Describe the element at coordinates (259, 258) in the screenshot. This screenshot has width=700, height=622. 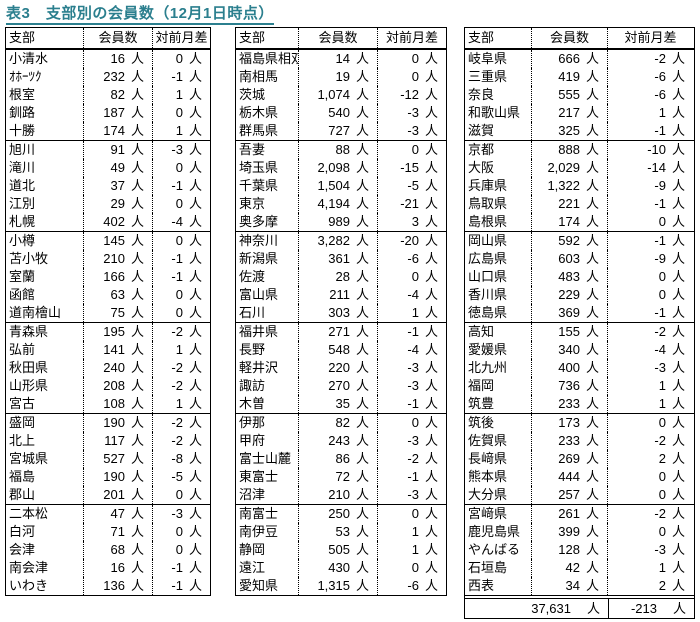
I see `branch-cell: 新潟県` at that location.